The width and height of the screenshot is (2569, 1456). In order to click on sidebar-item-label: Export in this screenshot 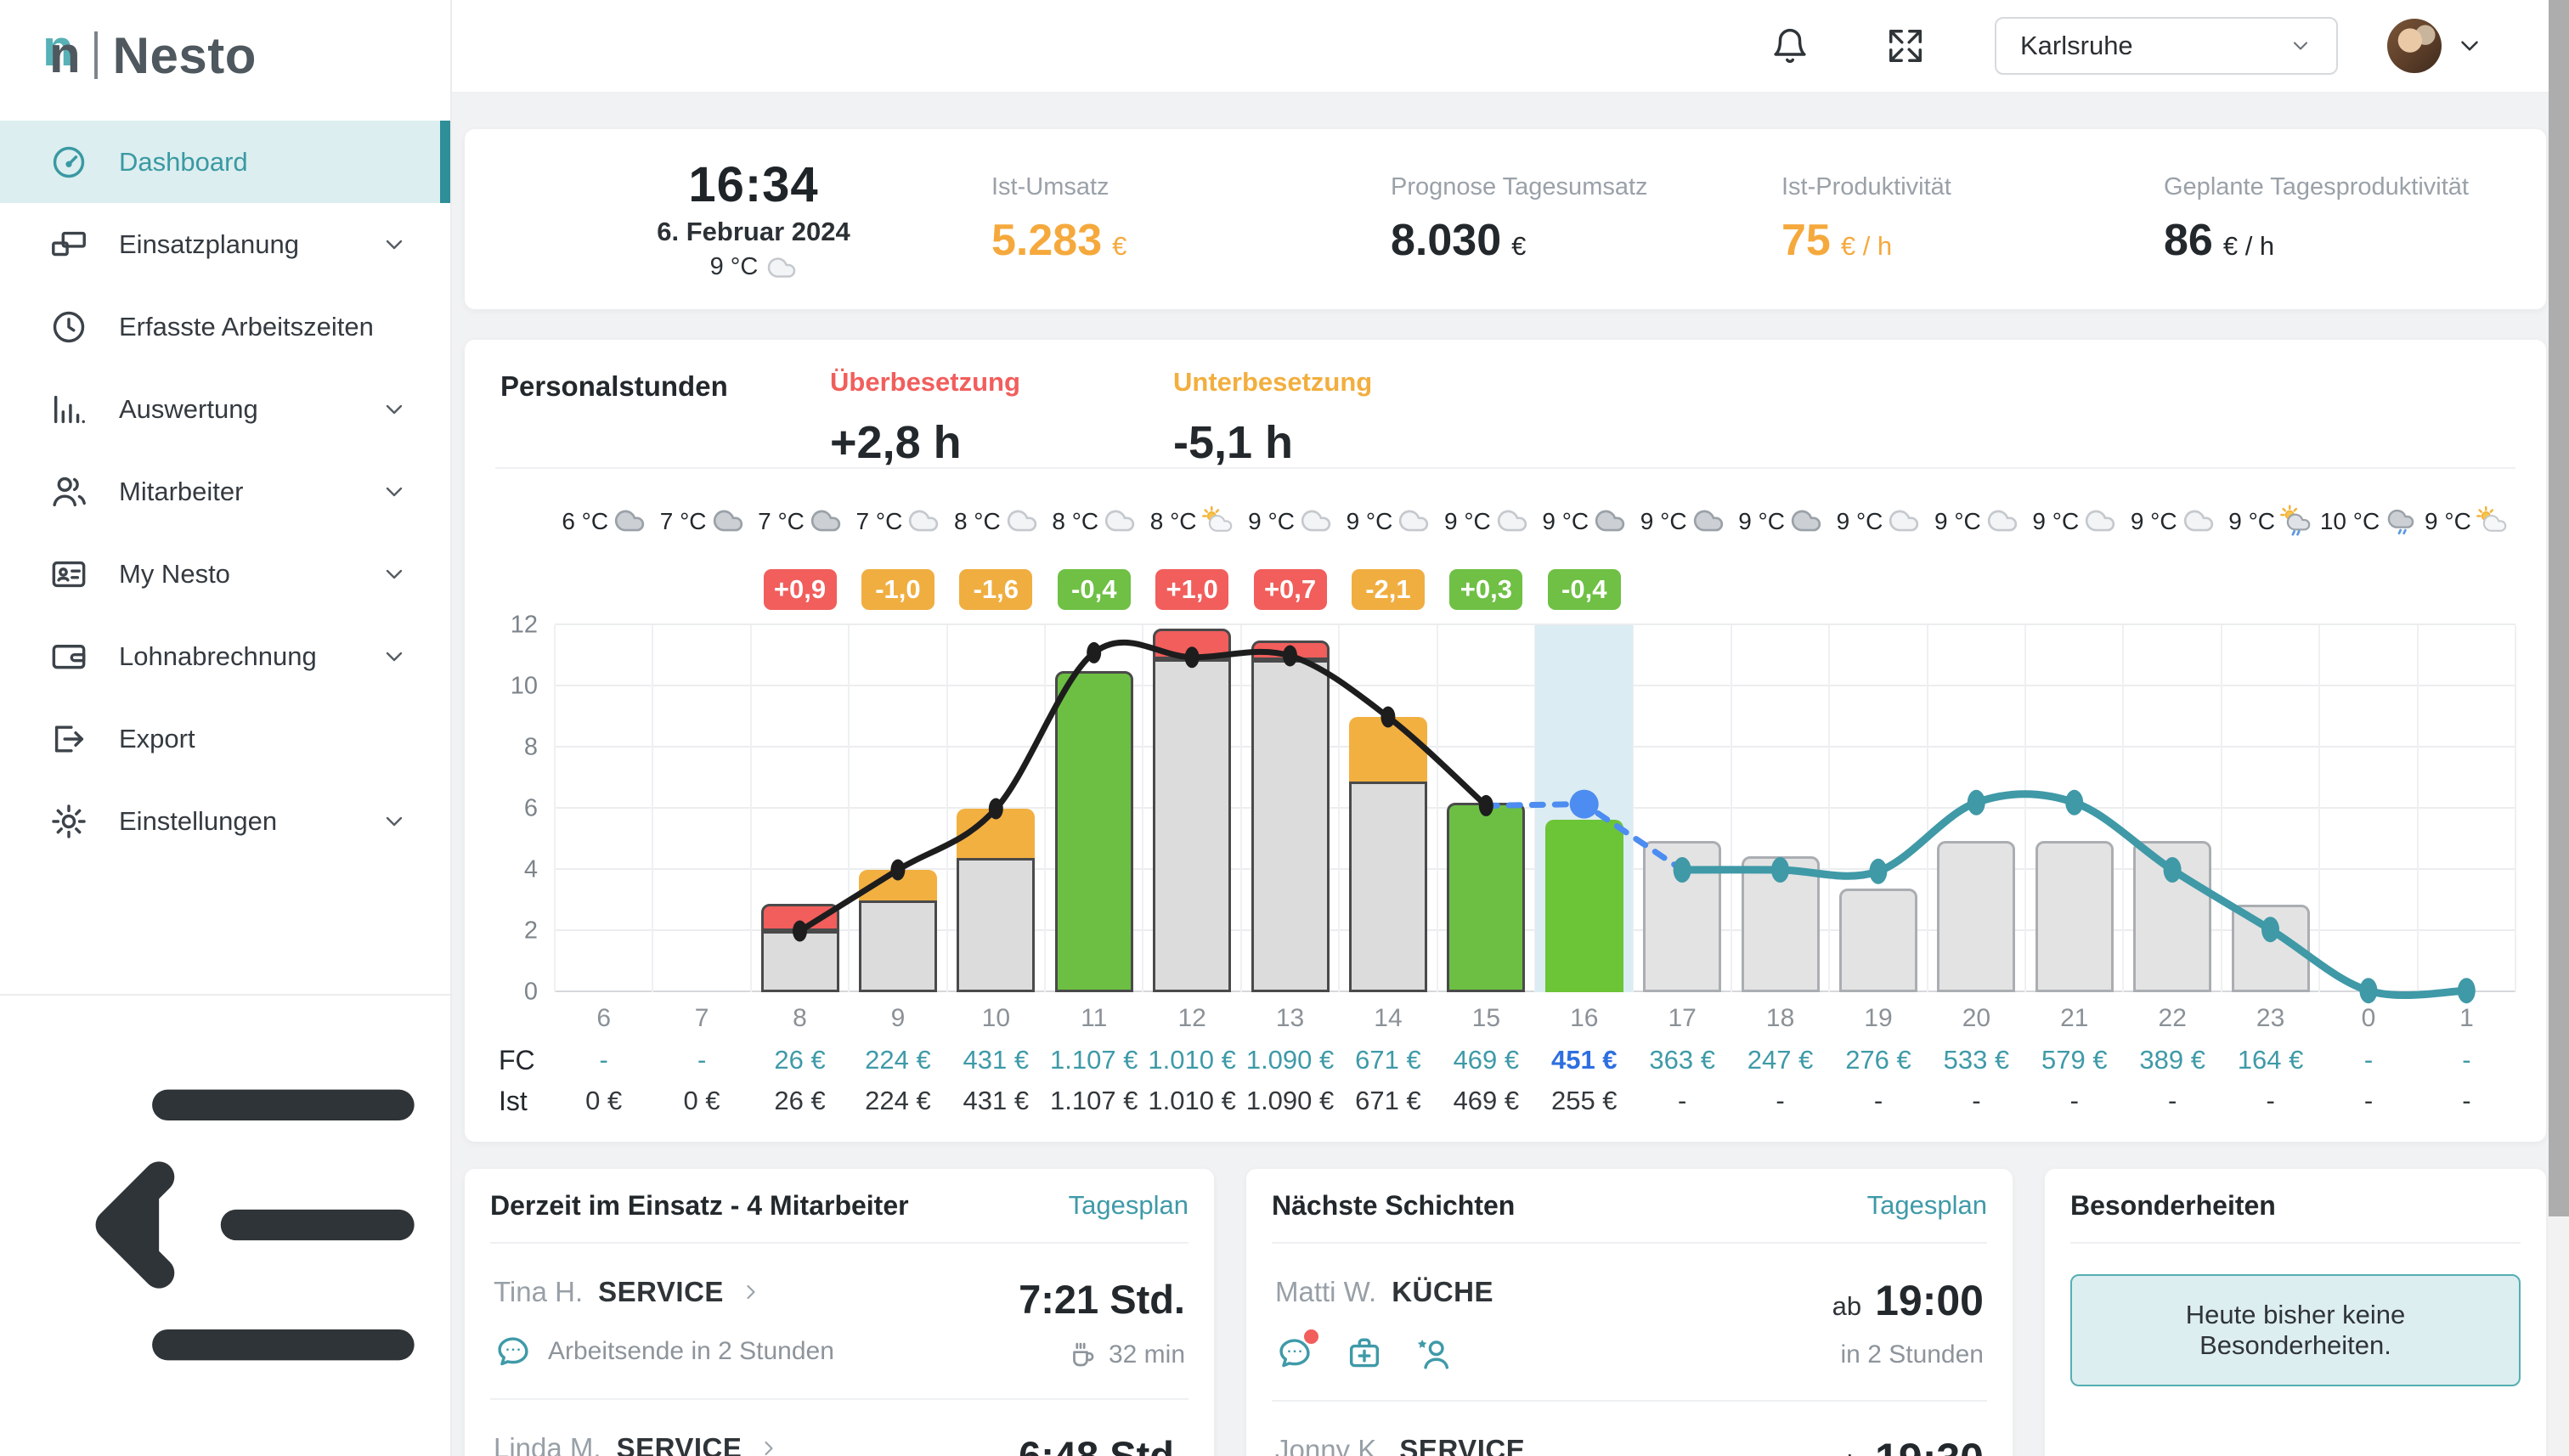, I will do `click(157, 738)`.